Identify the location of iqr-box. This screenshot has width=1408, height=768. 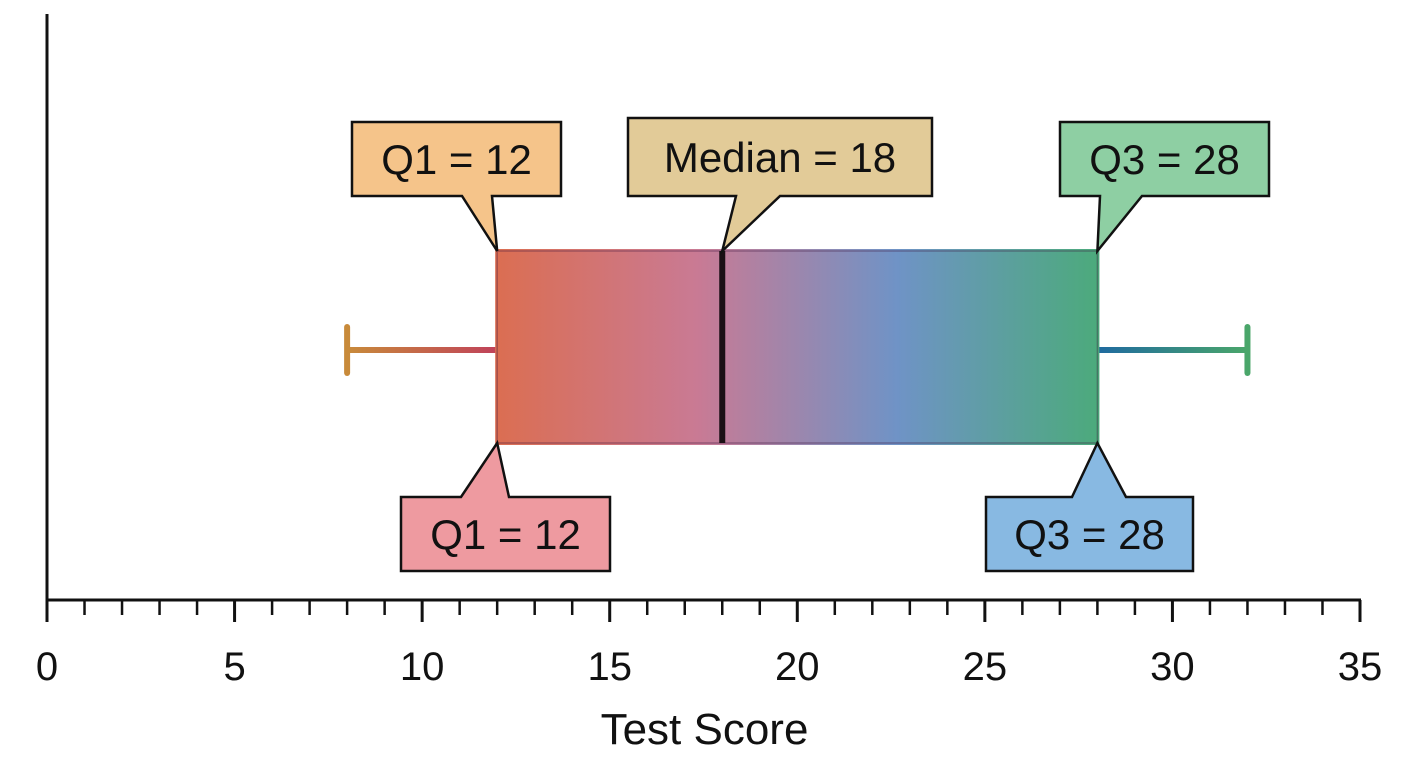
(797, 347).